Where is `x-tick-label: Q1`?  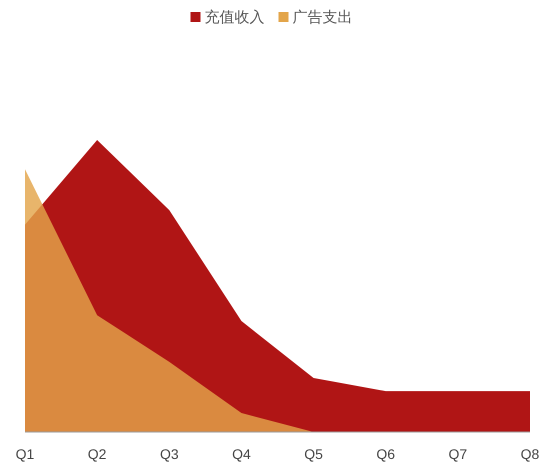
x-tick-label: Q1 is located at coordinates (25, 454).